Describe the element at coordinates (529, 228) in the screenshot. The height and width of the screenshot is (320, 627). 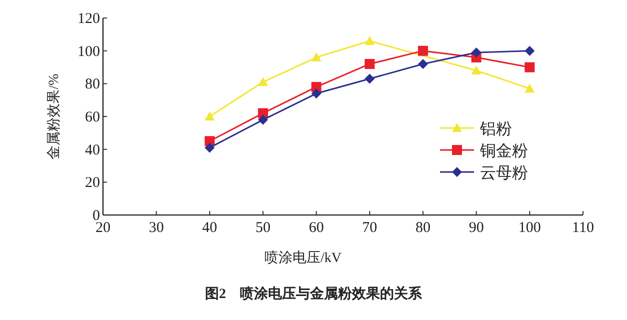
I see `x-tick-label: 100` at that location.